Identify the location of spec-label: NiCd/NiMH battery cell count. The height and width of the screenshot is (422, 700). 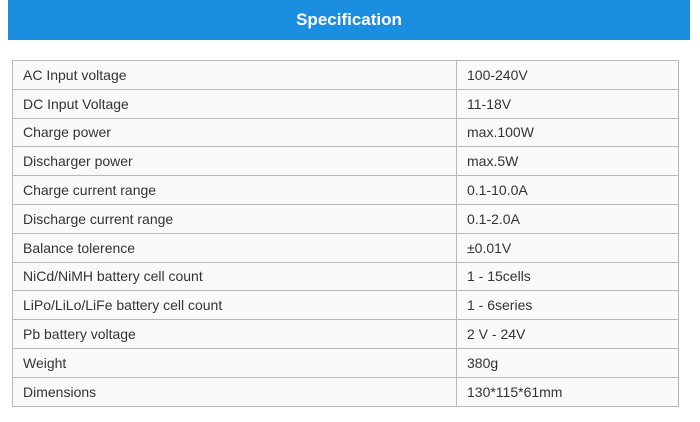
(234, 276).